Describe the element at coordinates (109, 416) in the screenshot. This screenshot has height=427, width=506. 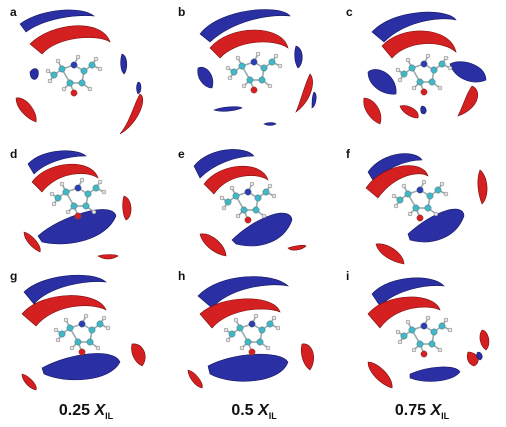
I see `column-sub: IL` at that location.